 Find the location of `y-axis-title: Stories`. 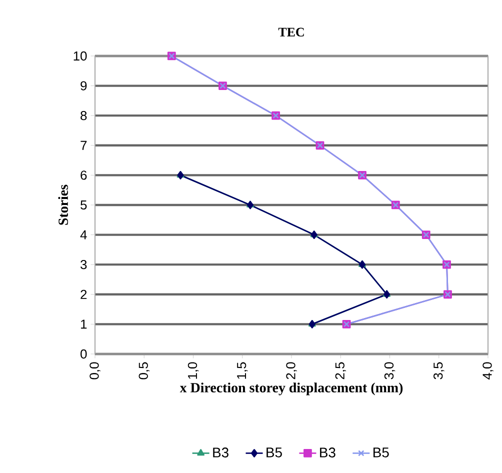

y-axis-title: Stories is located at coordinates (63, 204).